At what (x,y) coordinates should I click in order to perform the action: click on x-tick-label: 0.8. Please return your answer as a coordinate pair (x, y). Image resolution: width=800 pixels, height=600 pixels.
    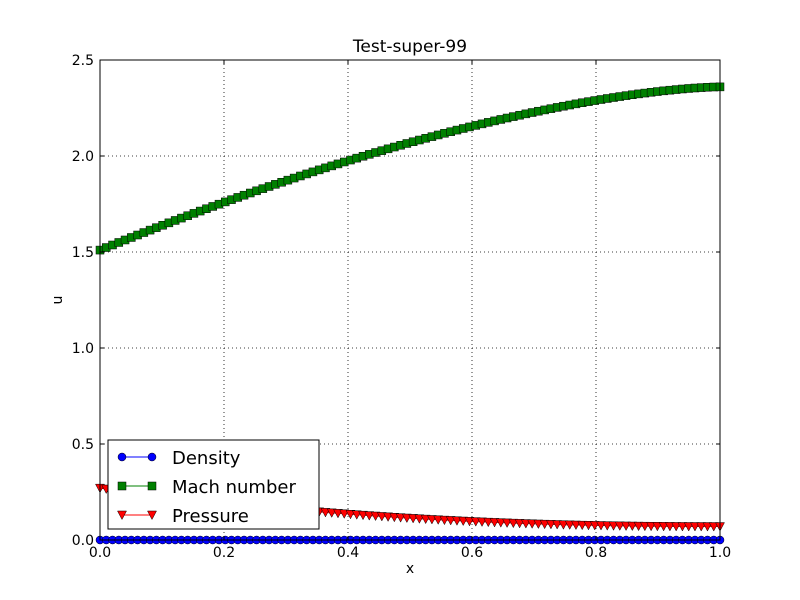
    Looking at the image, I should click on (596, 553).